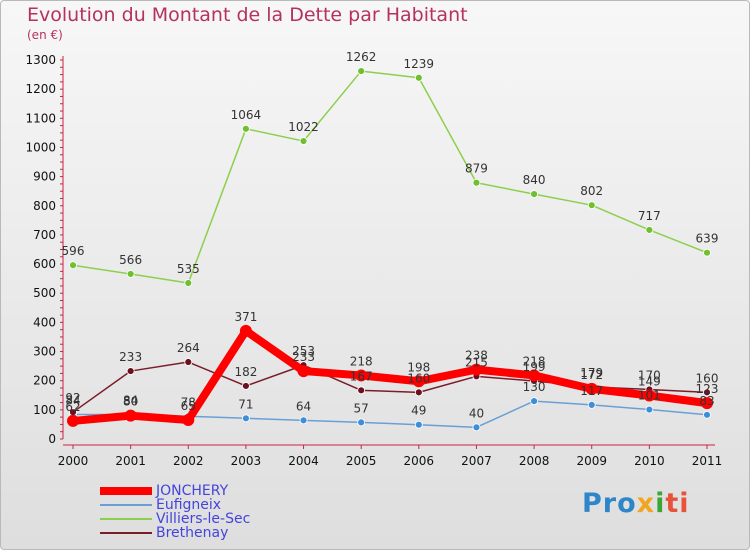 Image resolution: width=750 pixels, height=550 pixels. I want to click on data-label: 218, so click(534, 361).